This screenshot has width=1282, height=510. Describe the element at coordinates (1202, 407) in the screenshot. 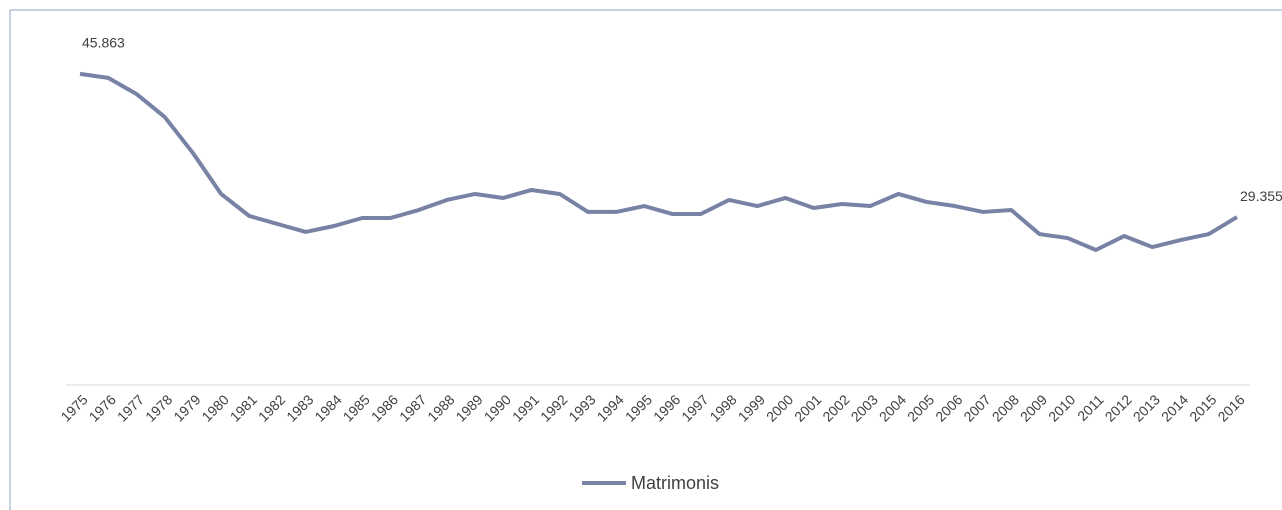

I see `x-tick-label: 2015` at that location.